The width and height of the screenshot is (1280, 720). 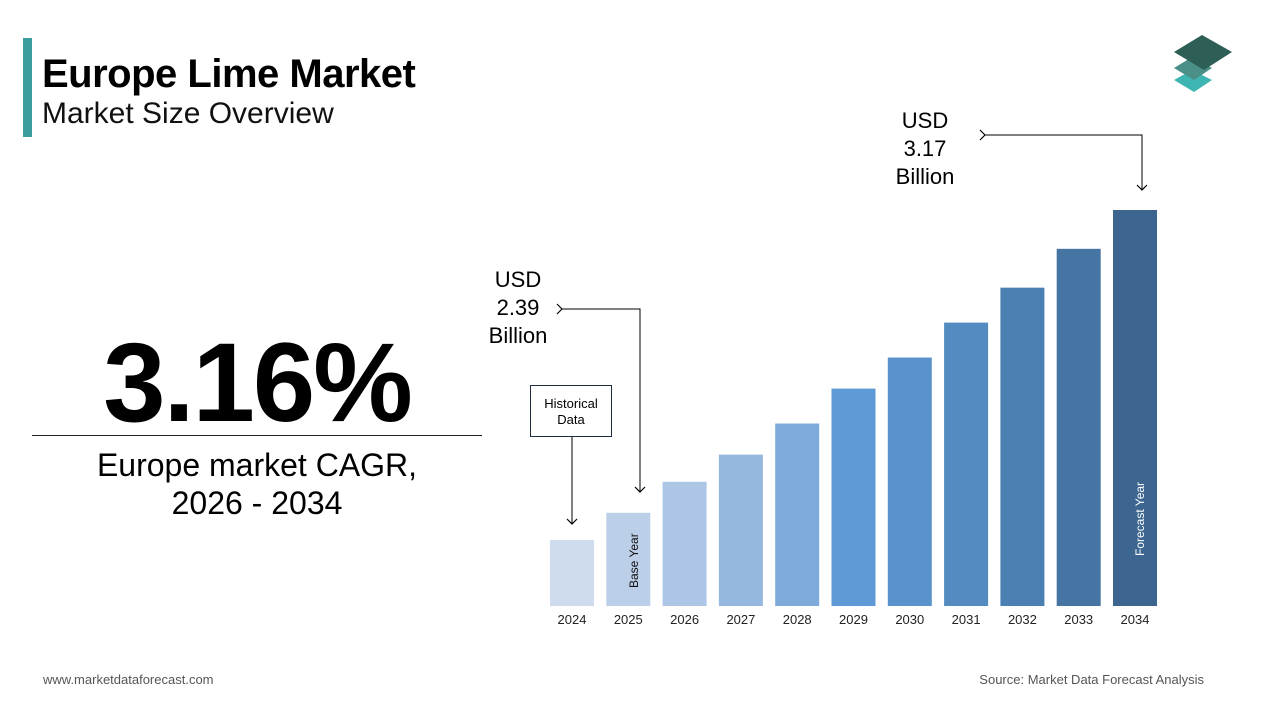 What do you see at coordinates (966, 464) in the screenshot?
I see `bar-2031` at bounding box center [966, 464].